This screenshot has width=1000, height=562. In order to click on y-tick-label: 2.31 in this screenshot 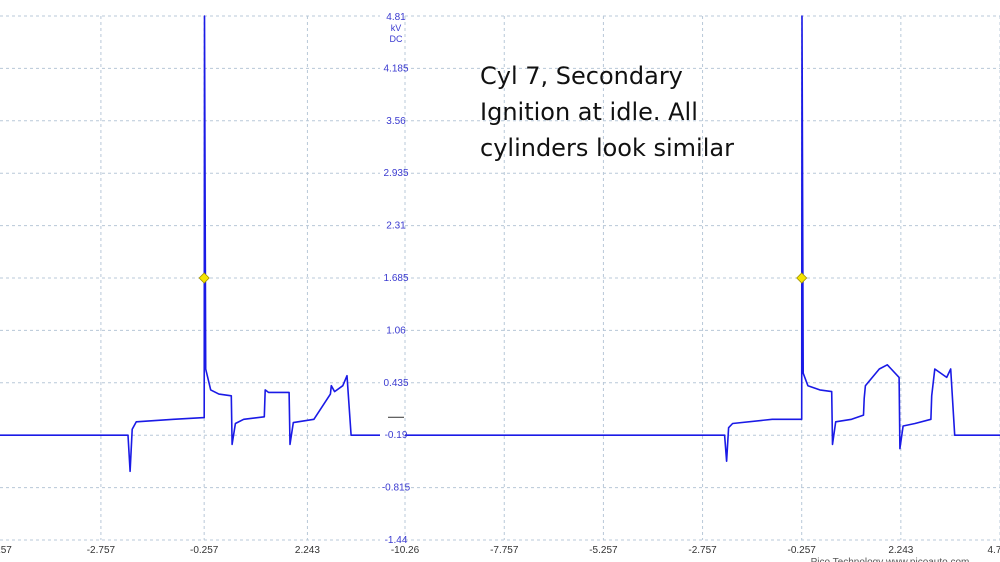, I will do `click(396, 226)`.